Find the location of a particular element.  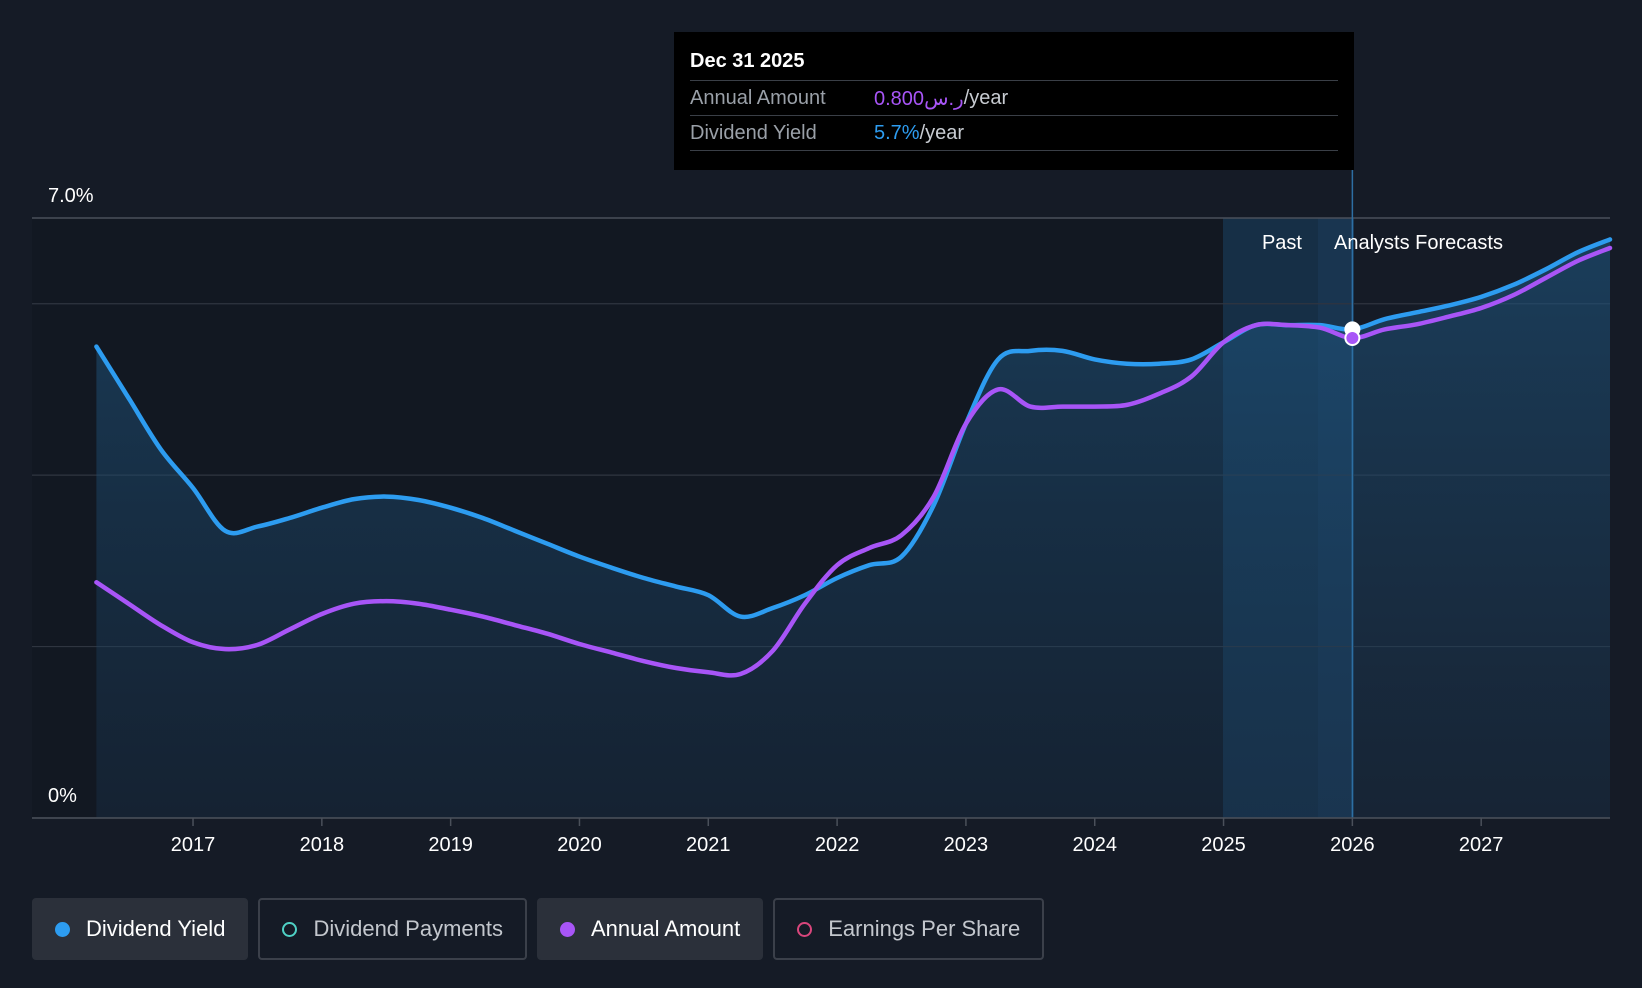

legend-label: Annual Amount is located at coordinates (665, 928).